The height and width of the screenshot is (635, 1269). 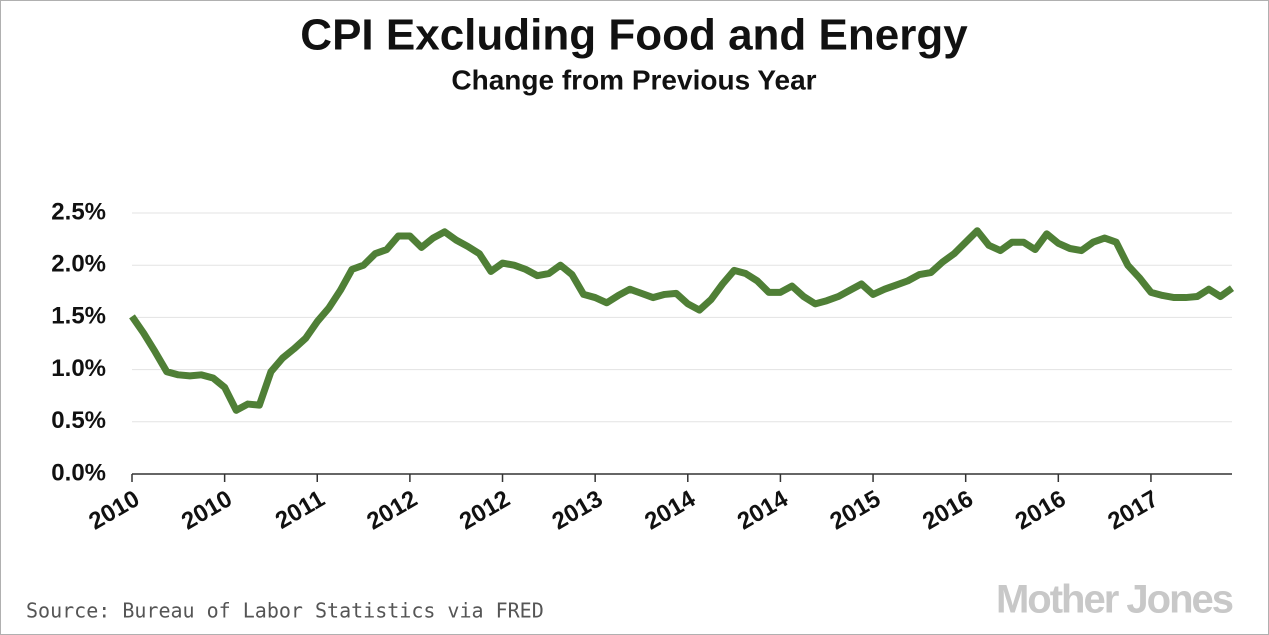 I want to click on chart-subtitle: Change from Previous Year, so click(x=633, y=79).